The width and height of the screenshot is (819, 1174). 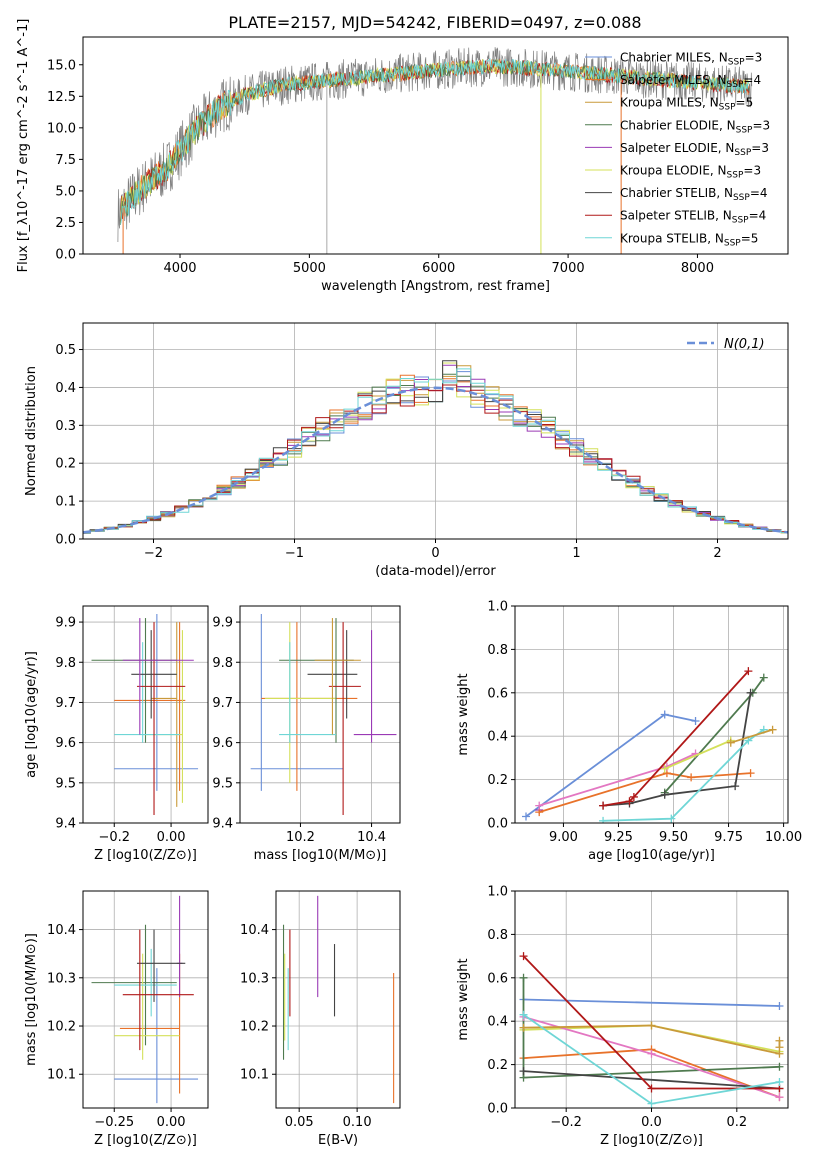 What do you see at coordinates (435, 141) in the screenshot?
I see `model-spectrum` at bounding box center [435, 141].